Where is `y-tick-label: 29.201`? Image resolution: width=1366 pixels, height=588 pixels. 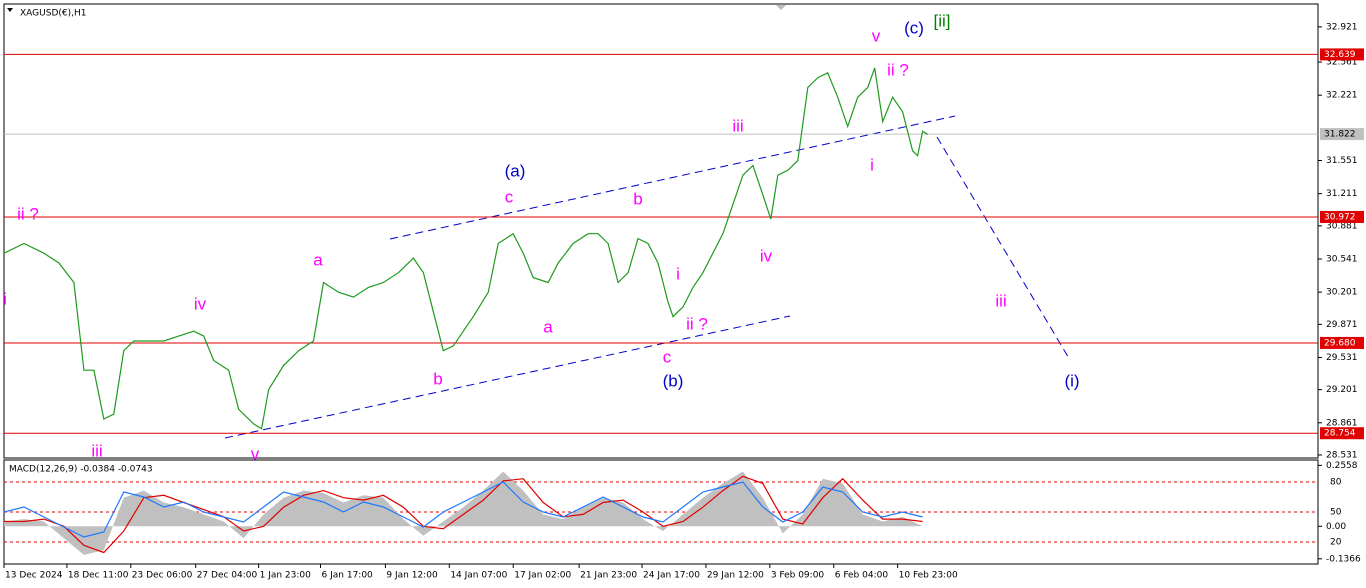 y-tick-label: 29.201 is located at coordinates (1342, 390).